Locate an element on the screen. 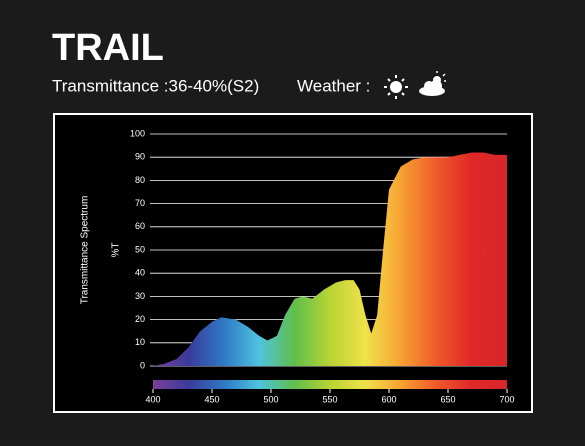 The image size is (585, 446). y-tick-label: 60 is located at coordinates (140, 226).